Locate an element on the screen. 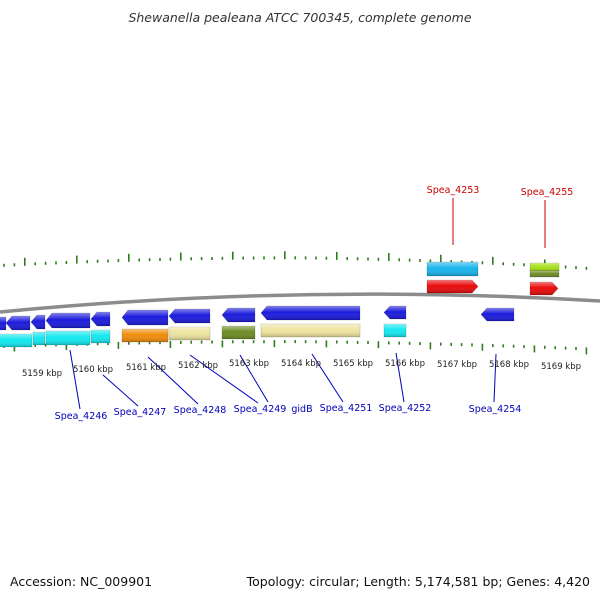 This screenshot has height=600, width=600. cds-reverse-4-shade is located at coordinates (100, 319).